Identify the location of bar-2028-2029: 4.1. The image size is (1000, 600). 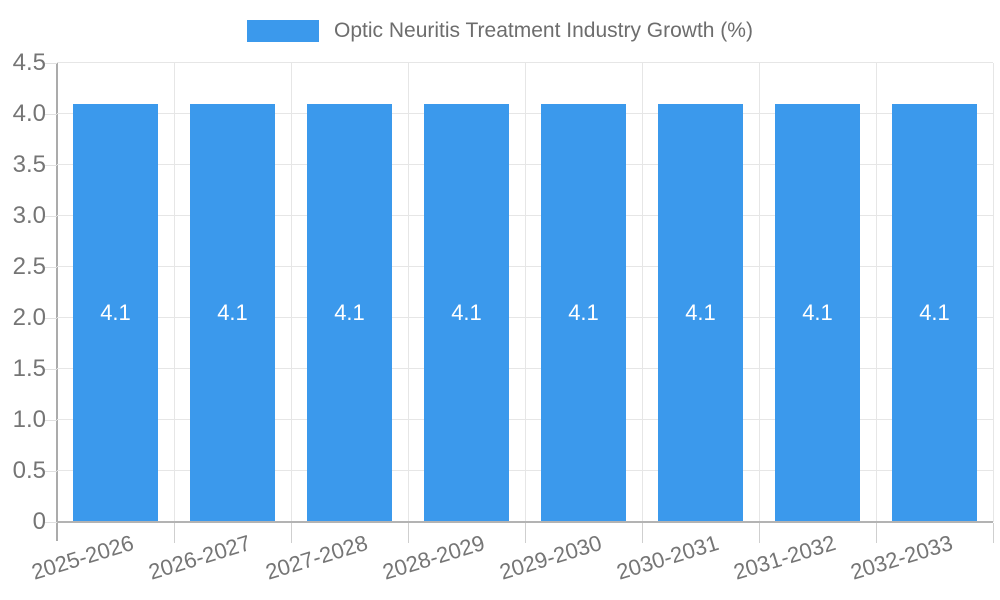
(466, 312).